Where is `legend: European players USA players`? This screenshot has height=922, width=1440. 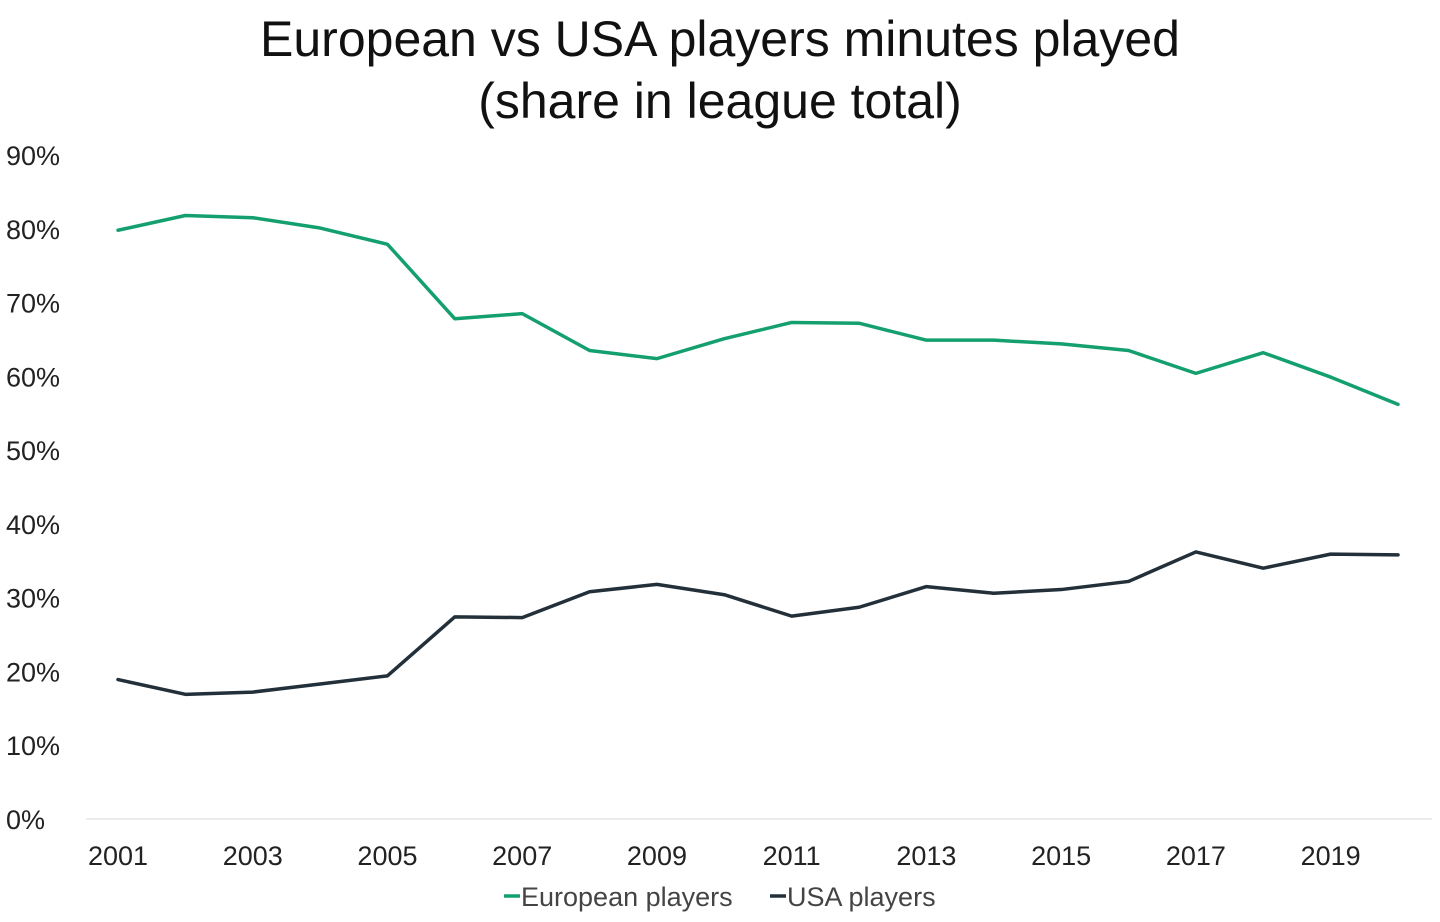
legend: European players USA players is located at coordinates (720, 897).